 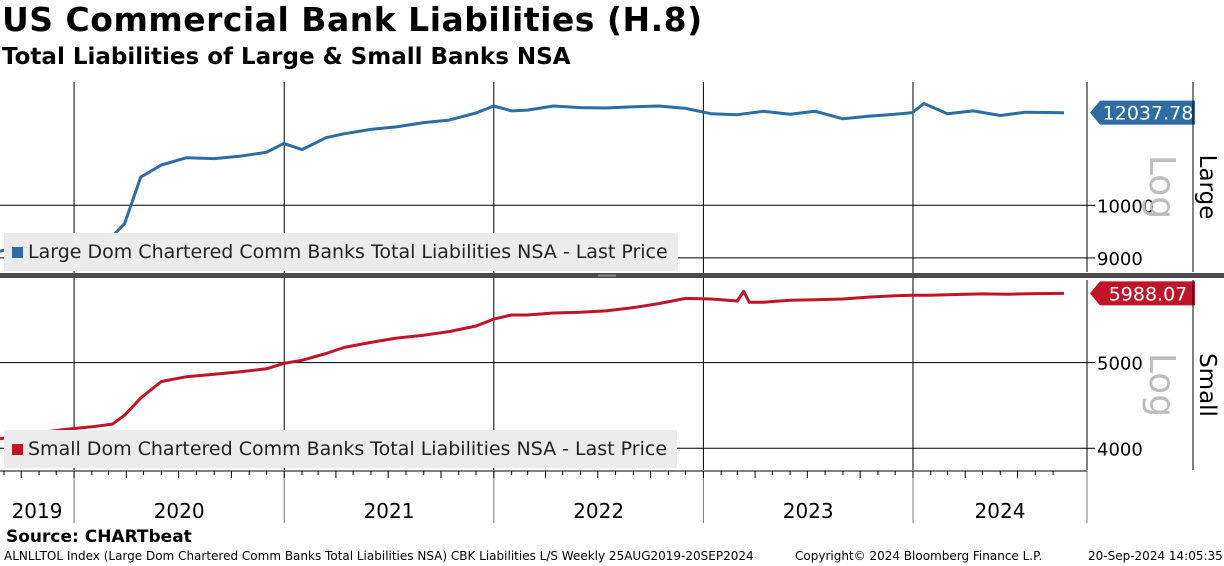 What do you see at coordinates (1000, 511) in the screenshot?
I see `x-year-label: 2024` at bounding box center [1000, 511].